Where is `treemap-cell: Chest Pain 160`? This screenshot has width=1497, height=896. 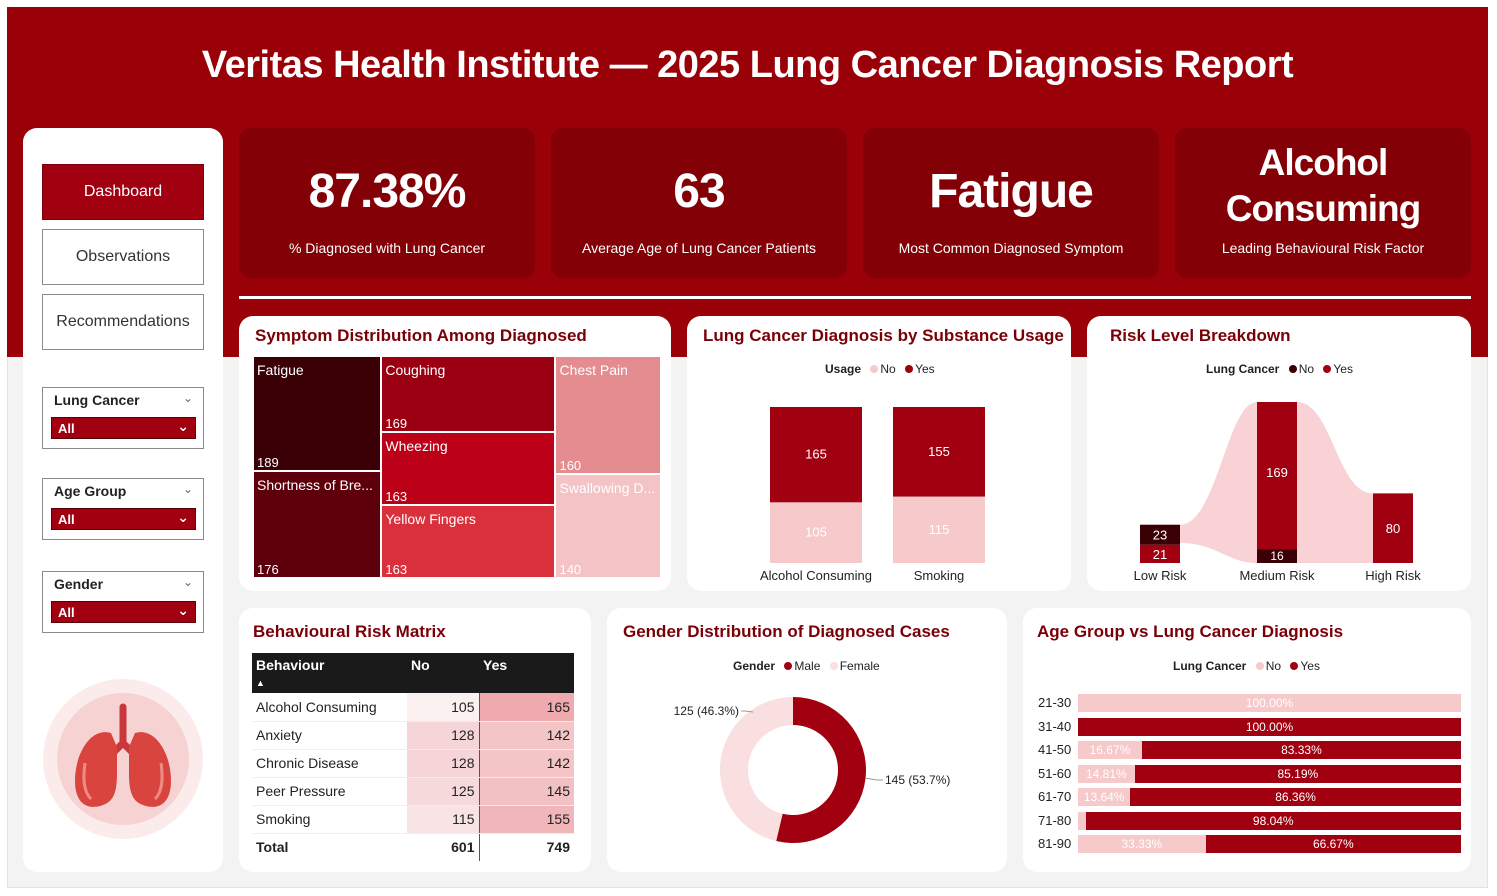
treemap-cell: Chest Pain 160 is located at coordinates (608, 415).